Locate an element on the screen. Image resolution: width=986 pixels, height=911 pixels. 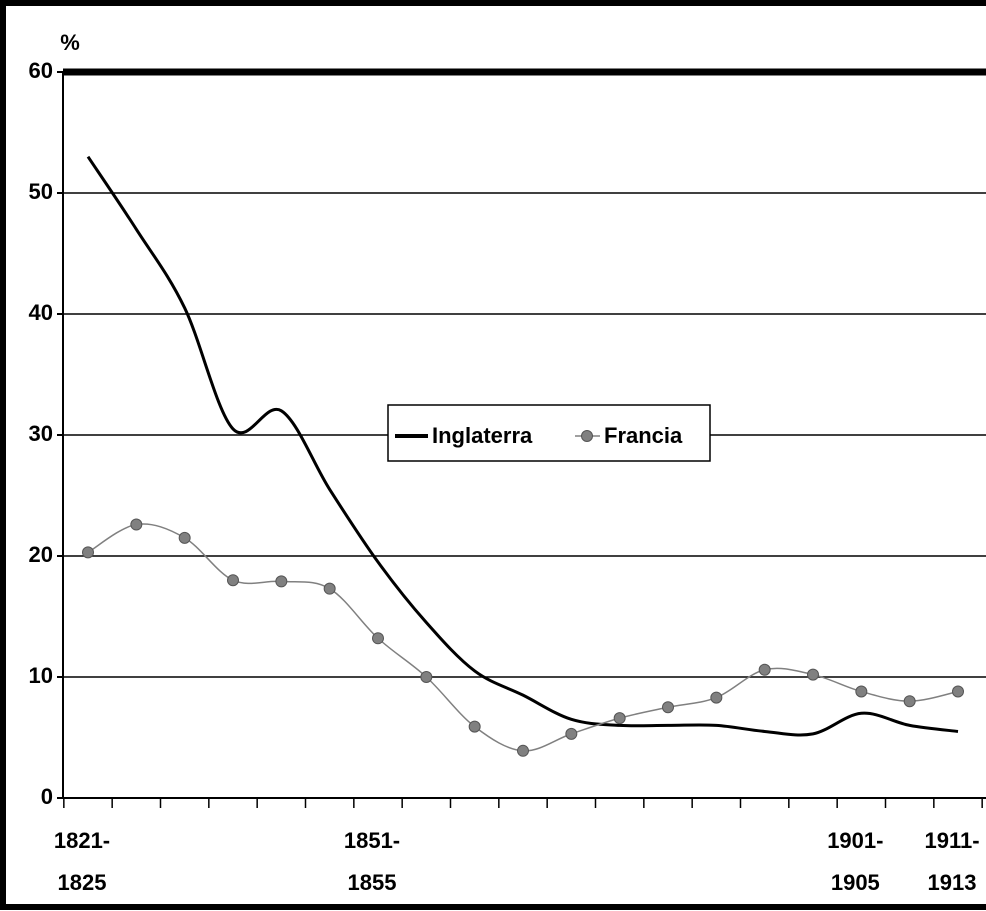
legend-swatch is located at coordinates (587, 436).